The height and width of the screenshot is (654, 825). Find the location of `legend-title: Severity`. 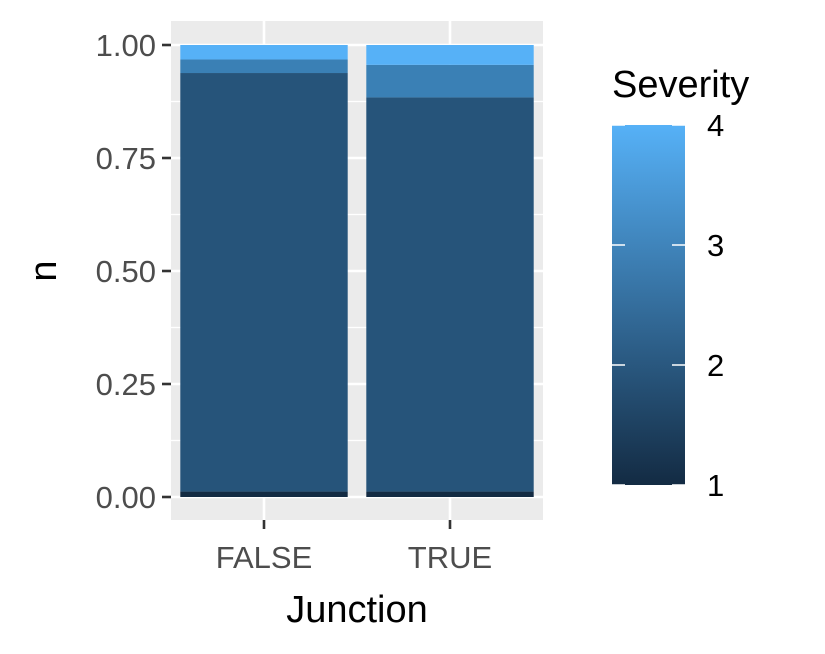

legend-title: Severity is located at coordinates (680, 85).